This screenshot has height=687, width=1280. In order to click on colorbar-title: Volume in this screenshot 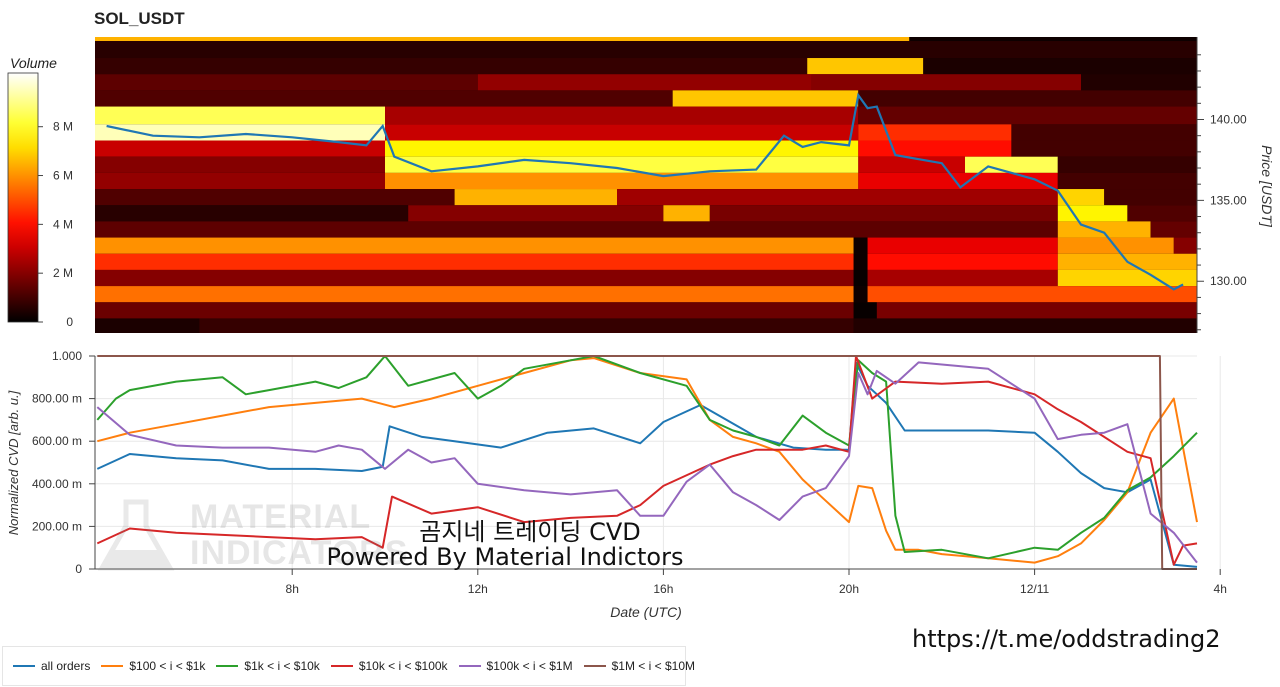, I will do `click(33, 63)`.